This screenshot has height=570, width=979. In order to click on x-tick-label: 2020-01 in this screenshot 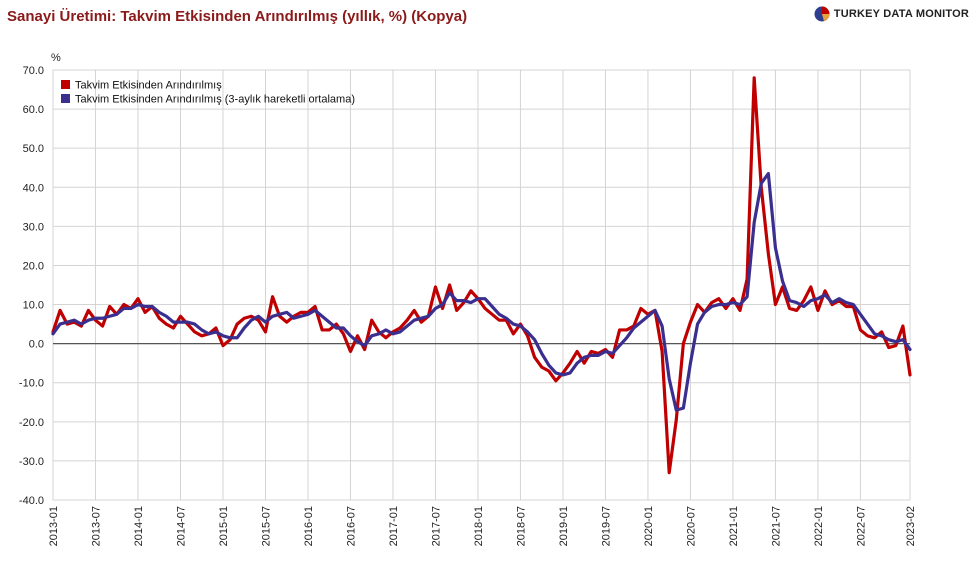, I will do `click(649, 526)`.